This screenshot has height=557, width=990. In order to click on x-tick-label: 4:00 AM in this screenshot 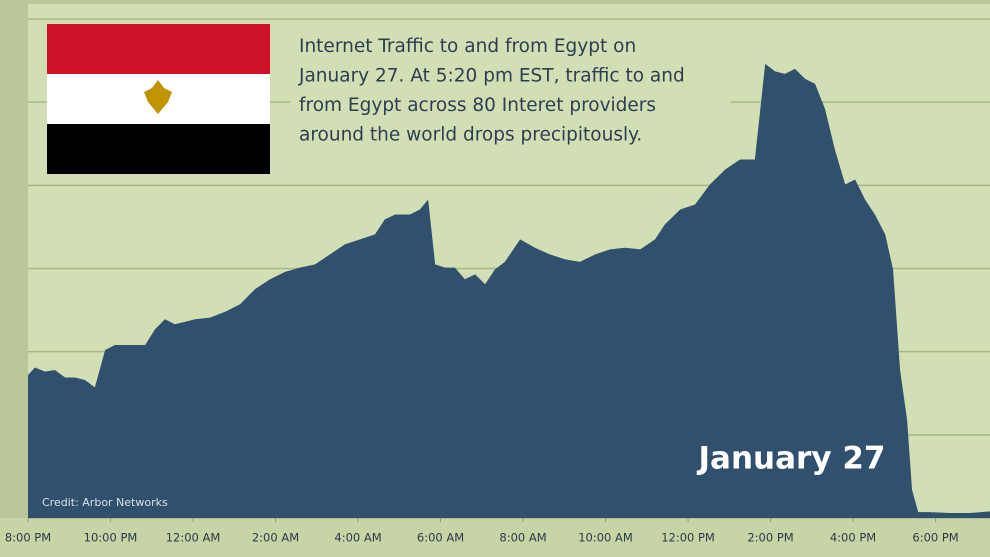, I will do `click(357, 538)`.